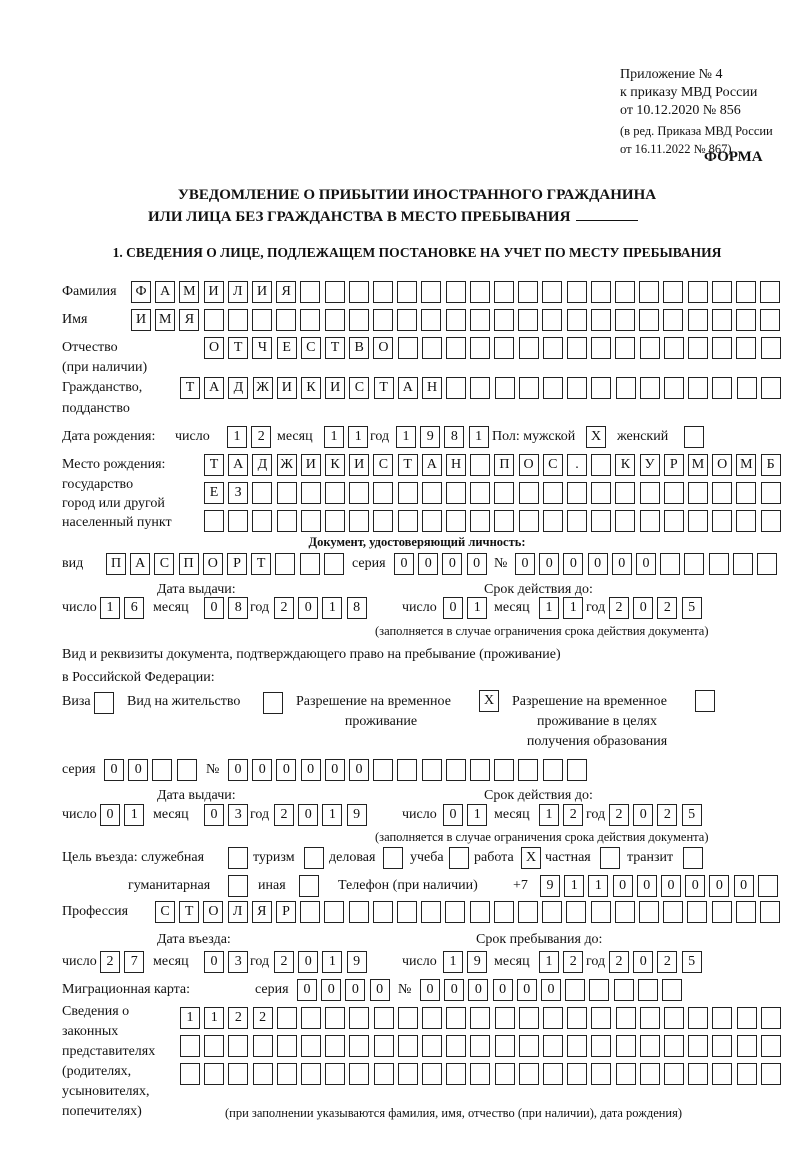  What do you see at coordinates (189, 320) in the screenshot?
I see `char-cell: Я` at bounding box center [189, 320].